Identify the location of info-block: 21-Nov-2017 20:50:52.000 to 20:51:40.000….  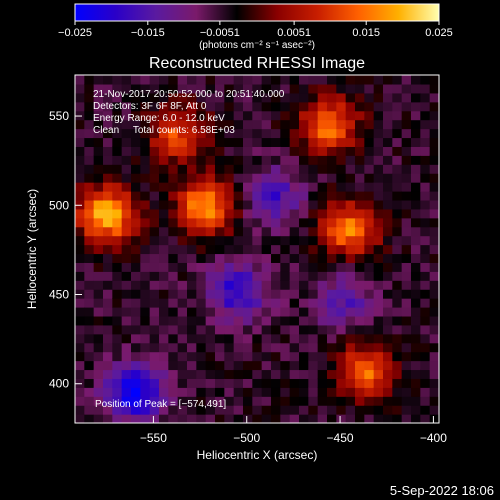
(189, 112).